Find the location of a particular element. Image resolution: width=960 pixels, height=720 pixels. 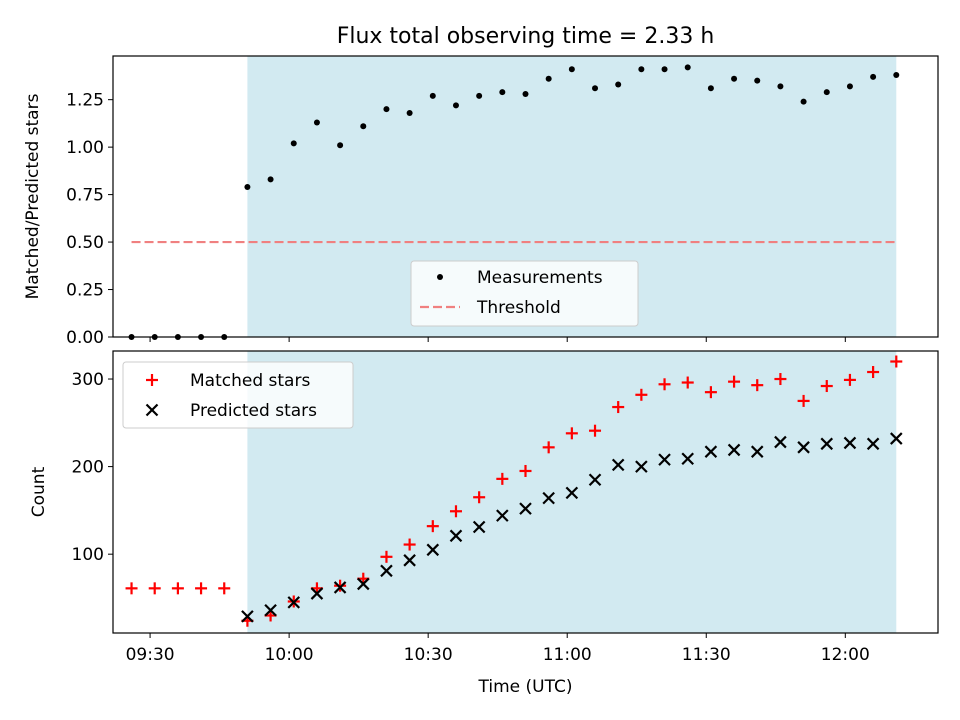

legend-matched-marker is located at coordinates (152, 380).